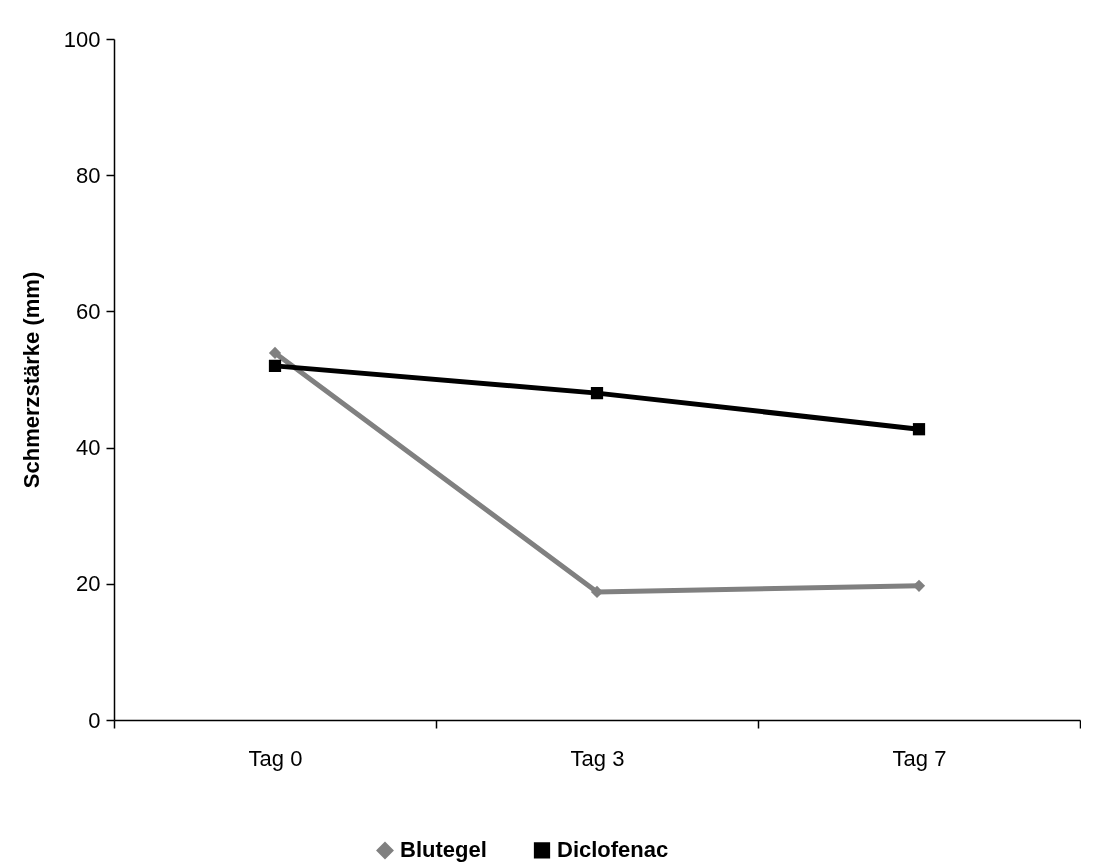 This screenshot has height=864, width=1114. I want to click on y-axis-title: Schmerzstärke (mm), so click(31, 380).